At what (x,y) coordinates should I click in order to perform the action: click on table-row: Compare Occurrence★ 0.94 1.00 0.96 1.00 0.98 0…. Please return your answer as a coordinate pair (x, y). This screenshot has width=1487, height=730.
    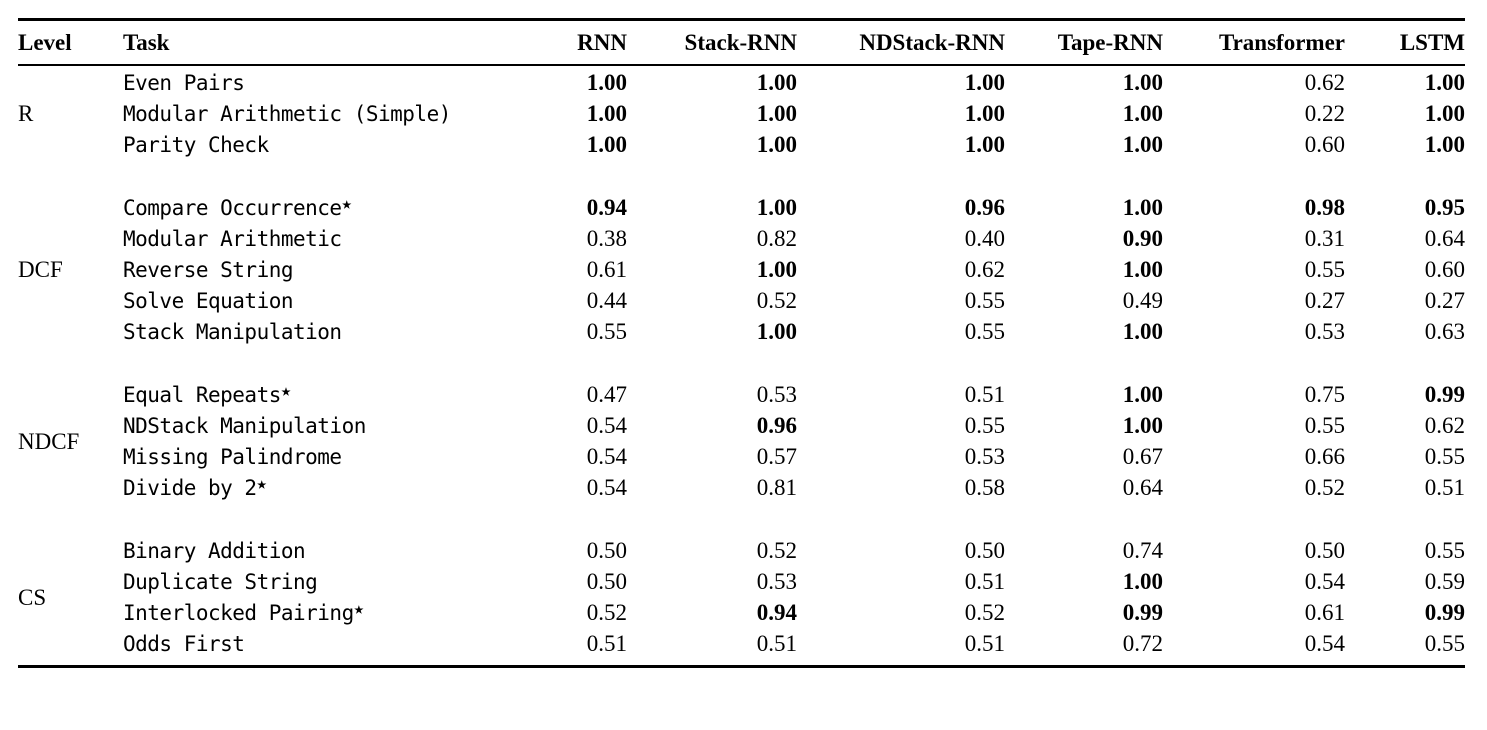
    Looking at the image, I should click on (794, 207).